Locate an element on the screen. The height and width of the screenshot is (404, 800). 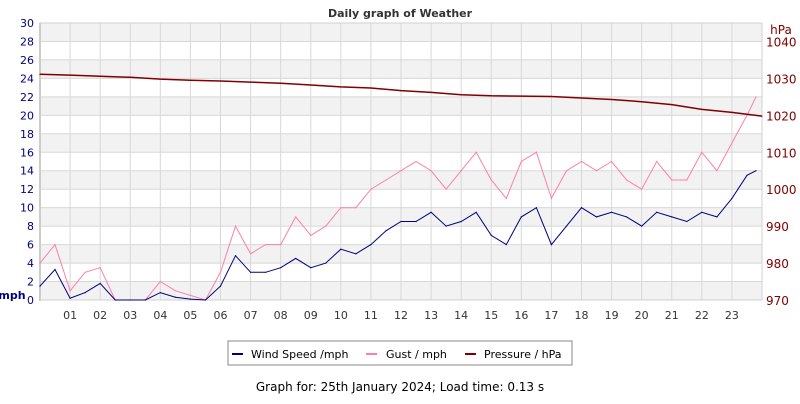
legend-label-wind: Wind Speed /mph is located at coordinates (300, 354).